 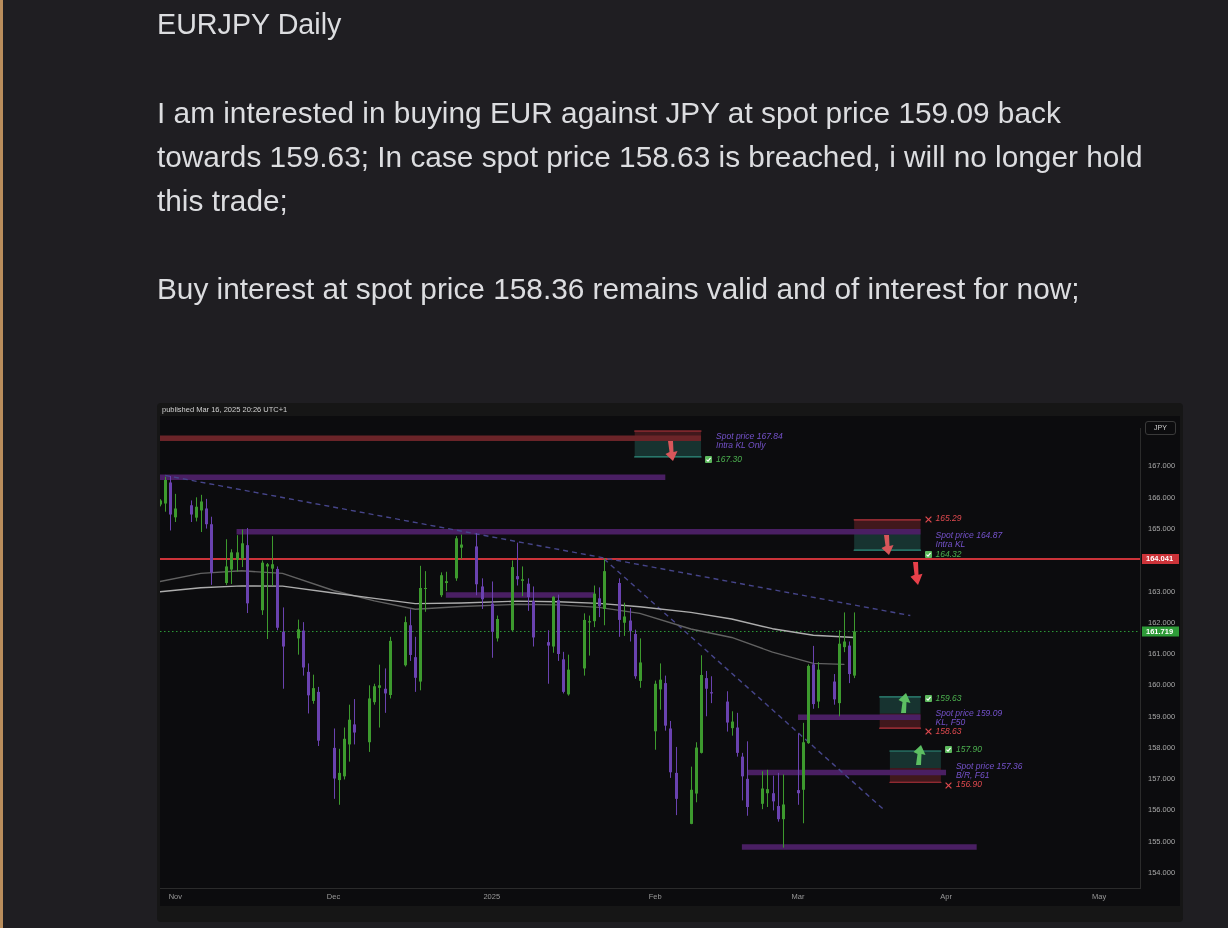 What do you see at coordinates (969, 784) in the screenshot?
I see `annotation: 156.90` at bounding box center [969, 784].